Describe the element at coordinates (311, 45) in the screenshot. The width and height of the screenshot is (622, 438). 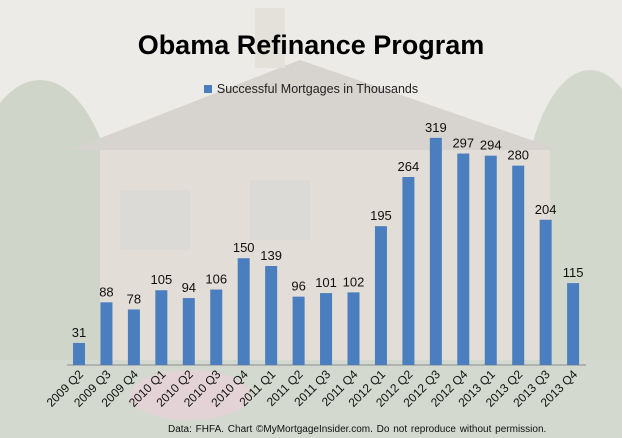
I see `chart-title: Obama Refinance Program` at that location.